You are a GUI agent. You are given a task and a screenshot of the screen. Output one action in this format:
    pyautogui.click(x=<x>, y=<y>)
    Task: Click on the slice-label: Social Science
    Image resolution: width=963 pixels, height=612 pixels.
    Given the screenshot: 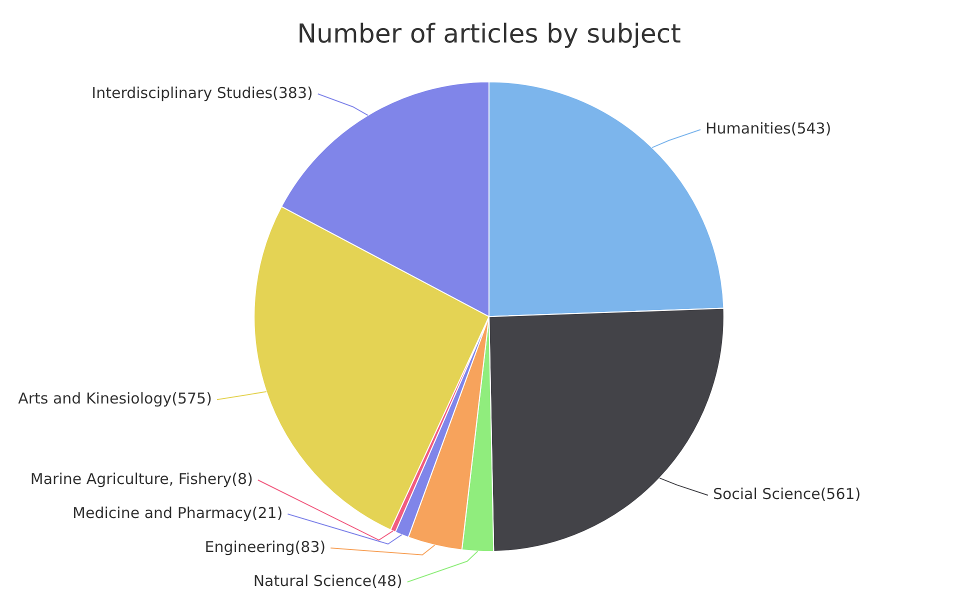 What is the action you would take?
    pyautogui.click(x=766, y=494)
    